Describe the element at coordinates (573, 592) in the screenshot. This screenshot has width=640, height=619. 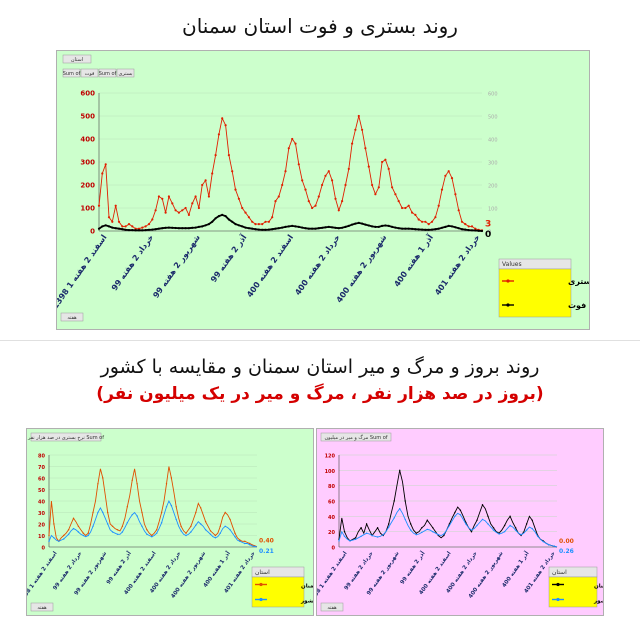
I see `legend-box` at that location.